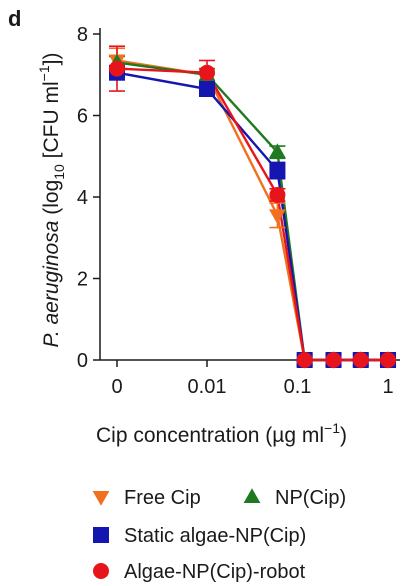 This screenshot has height=586, width=414. I want to click on x-axis-label-suffix: ), so click(343, 435).